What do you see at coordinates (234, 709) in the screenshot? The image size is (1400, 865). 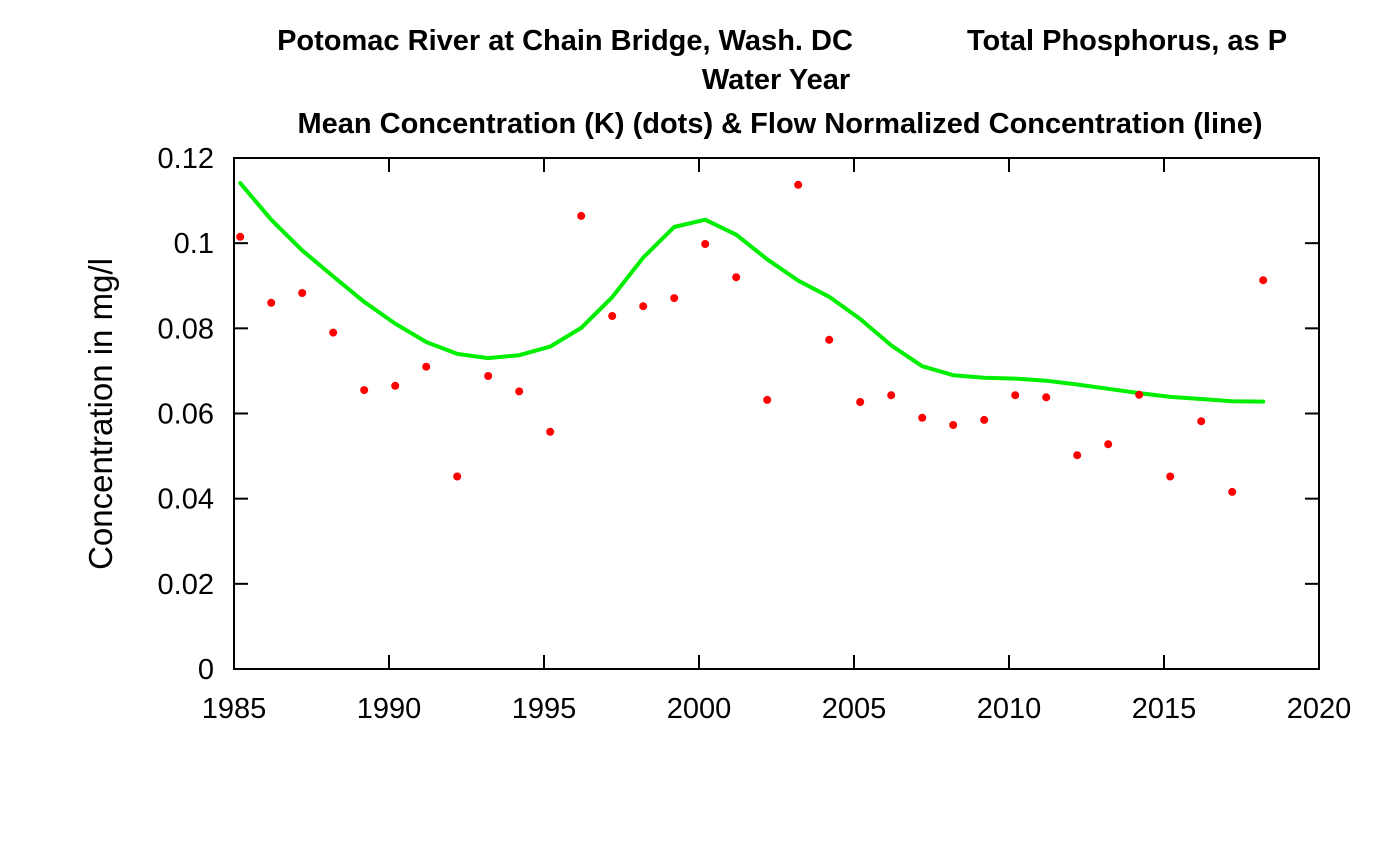 I see `x-tick-label: 1985` at bounding box center [234, 709].